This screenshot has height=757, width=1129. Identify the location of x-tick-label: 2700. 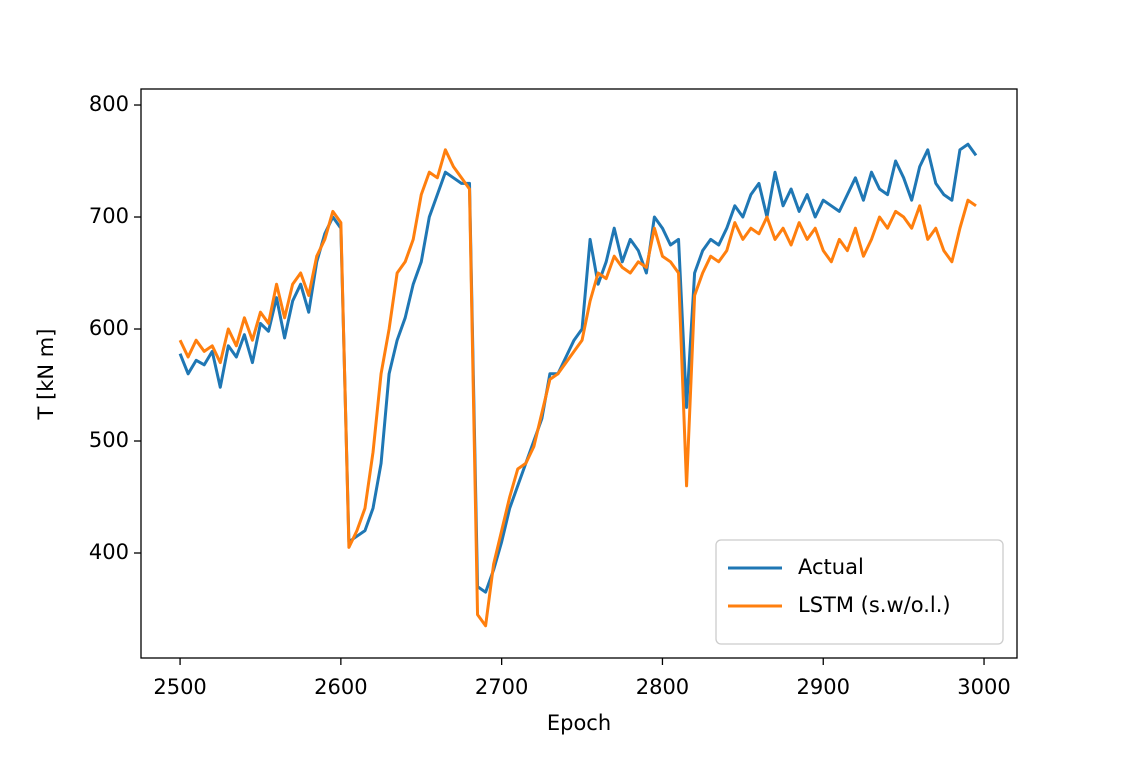
(501, 687).